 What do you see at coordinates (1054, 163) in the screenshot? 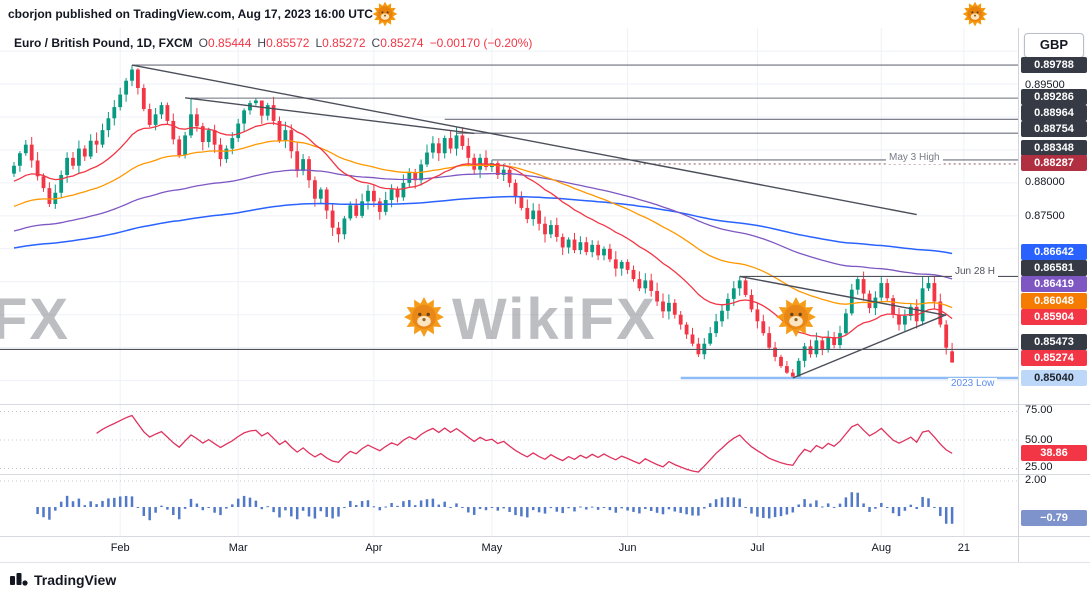
I see `price-badge: 0.88287` at bounding box center [1054, 163].